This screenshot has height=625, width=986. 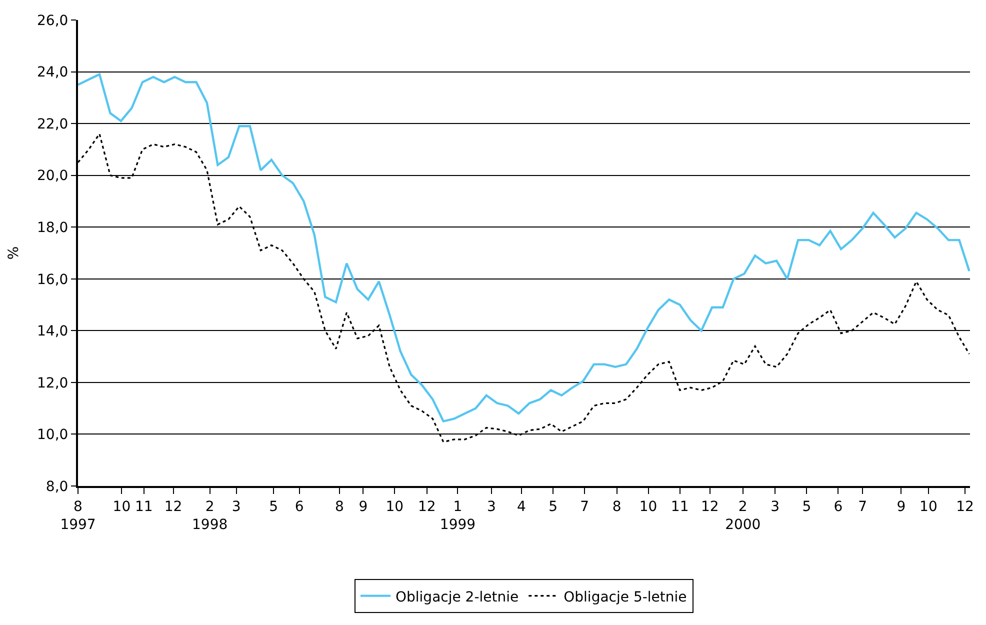 What do you see at coordinates (457, 597) in the screenshot?
I see `legend-label: Obligacje 2-letnie` at bounding box center [457, 597].